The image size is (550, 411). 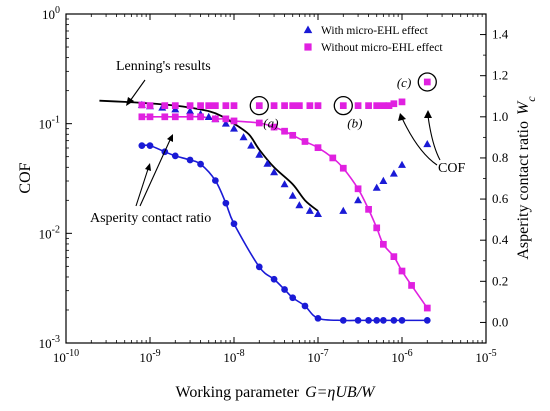 I want to click on y-right-tick-label: 1.0, so click(x=500, y=116).